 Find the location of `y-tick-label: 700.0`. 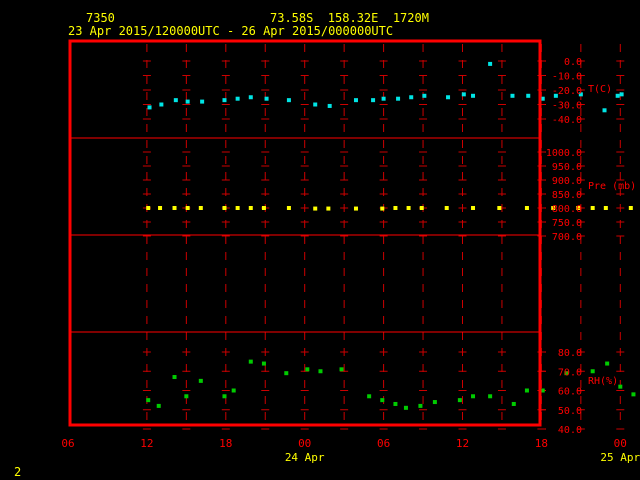

y-tick-label: 700.0 is located at coordinates (567, 237).